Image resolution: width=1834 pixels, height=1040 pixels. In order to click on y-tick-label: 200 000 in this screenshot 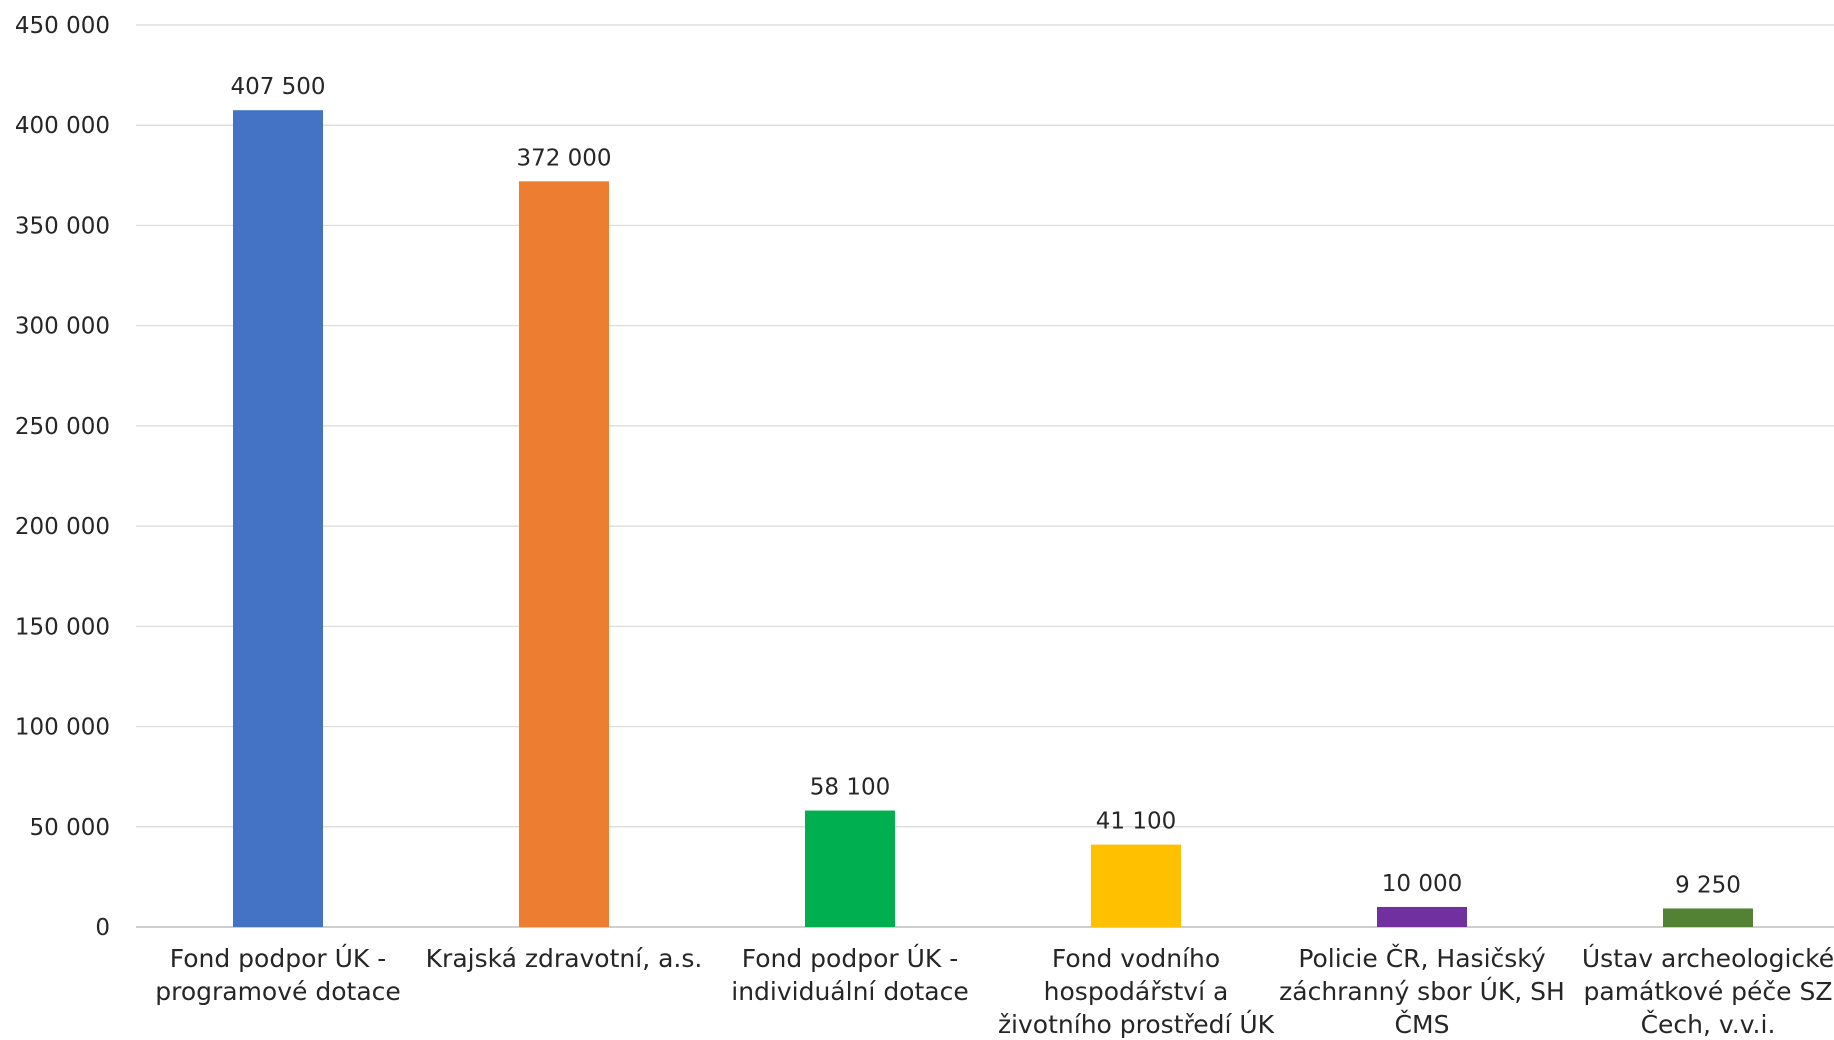, I will do `click(62, 527)`.